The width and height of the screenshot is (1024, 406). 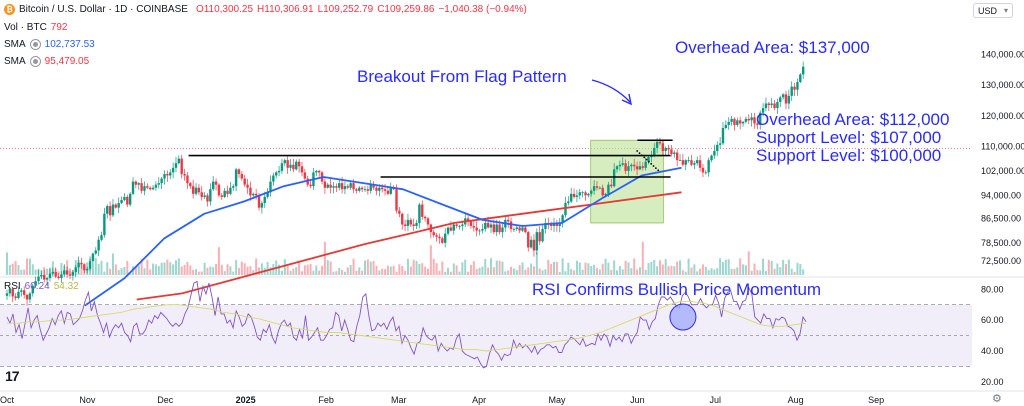 What do you see at coordinates (345, 9) in the screenshot?
I see `ohlc-low: L109,252.79` at bounding box center [345, 9].